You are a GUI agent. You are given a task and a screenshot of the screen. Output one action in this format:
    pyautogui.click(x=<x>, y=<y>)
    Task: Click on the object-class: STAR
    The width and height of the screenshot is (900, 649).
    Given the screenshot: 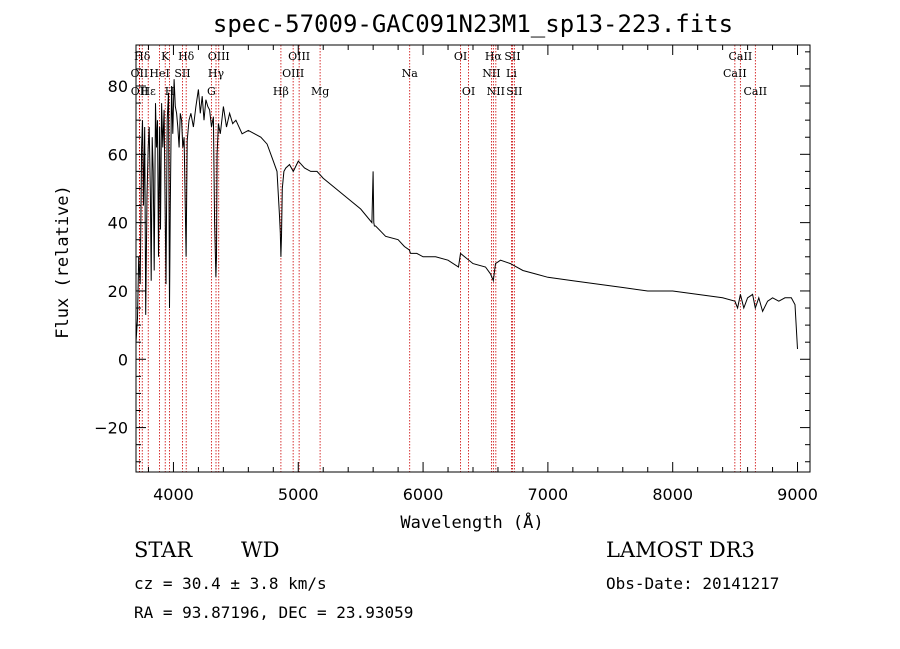 What is the action you would take?
    pyautogui.click(x=163, y=550)
    